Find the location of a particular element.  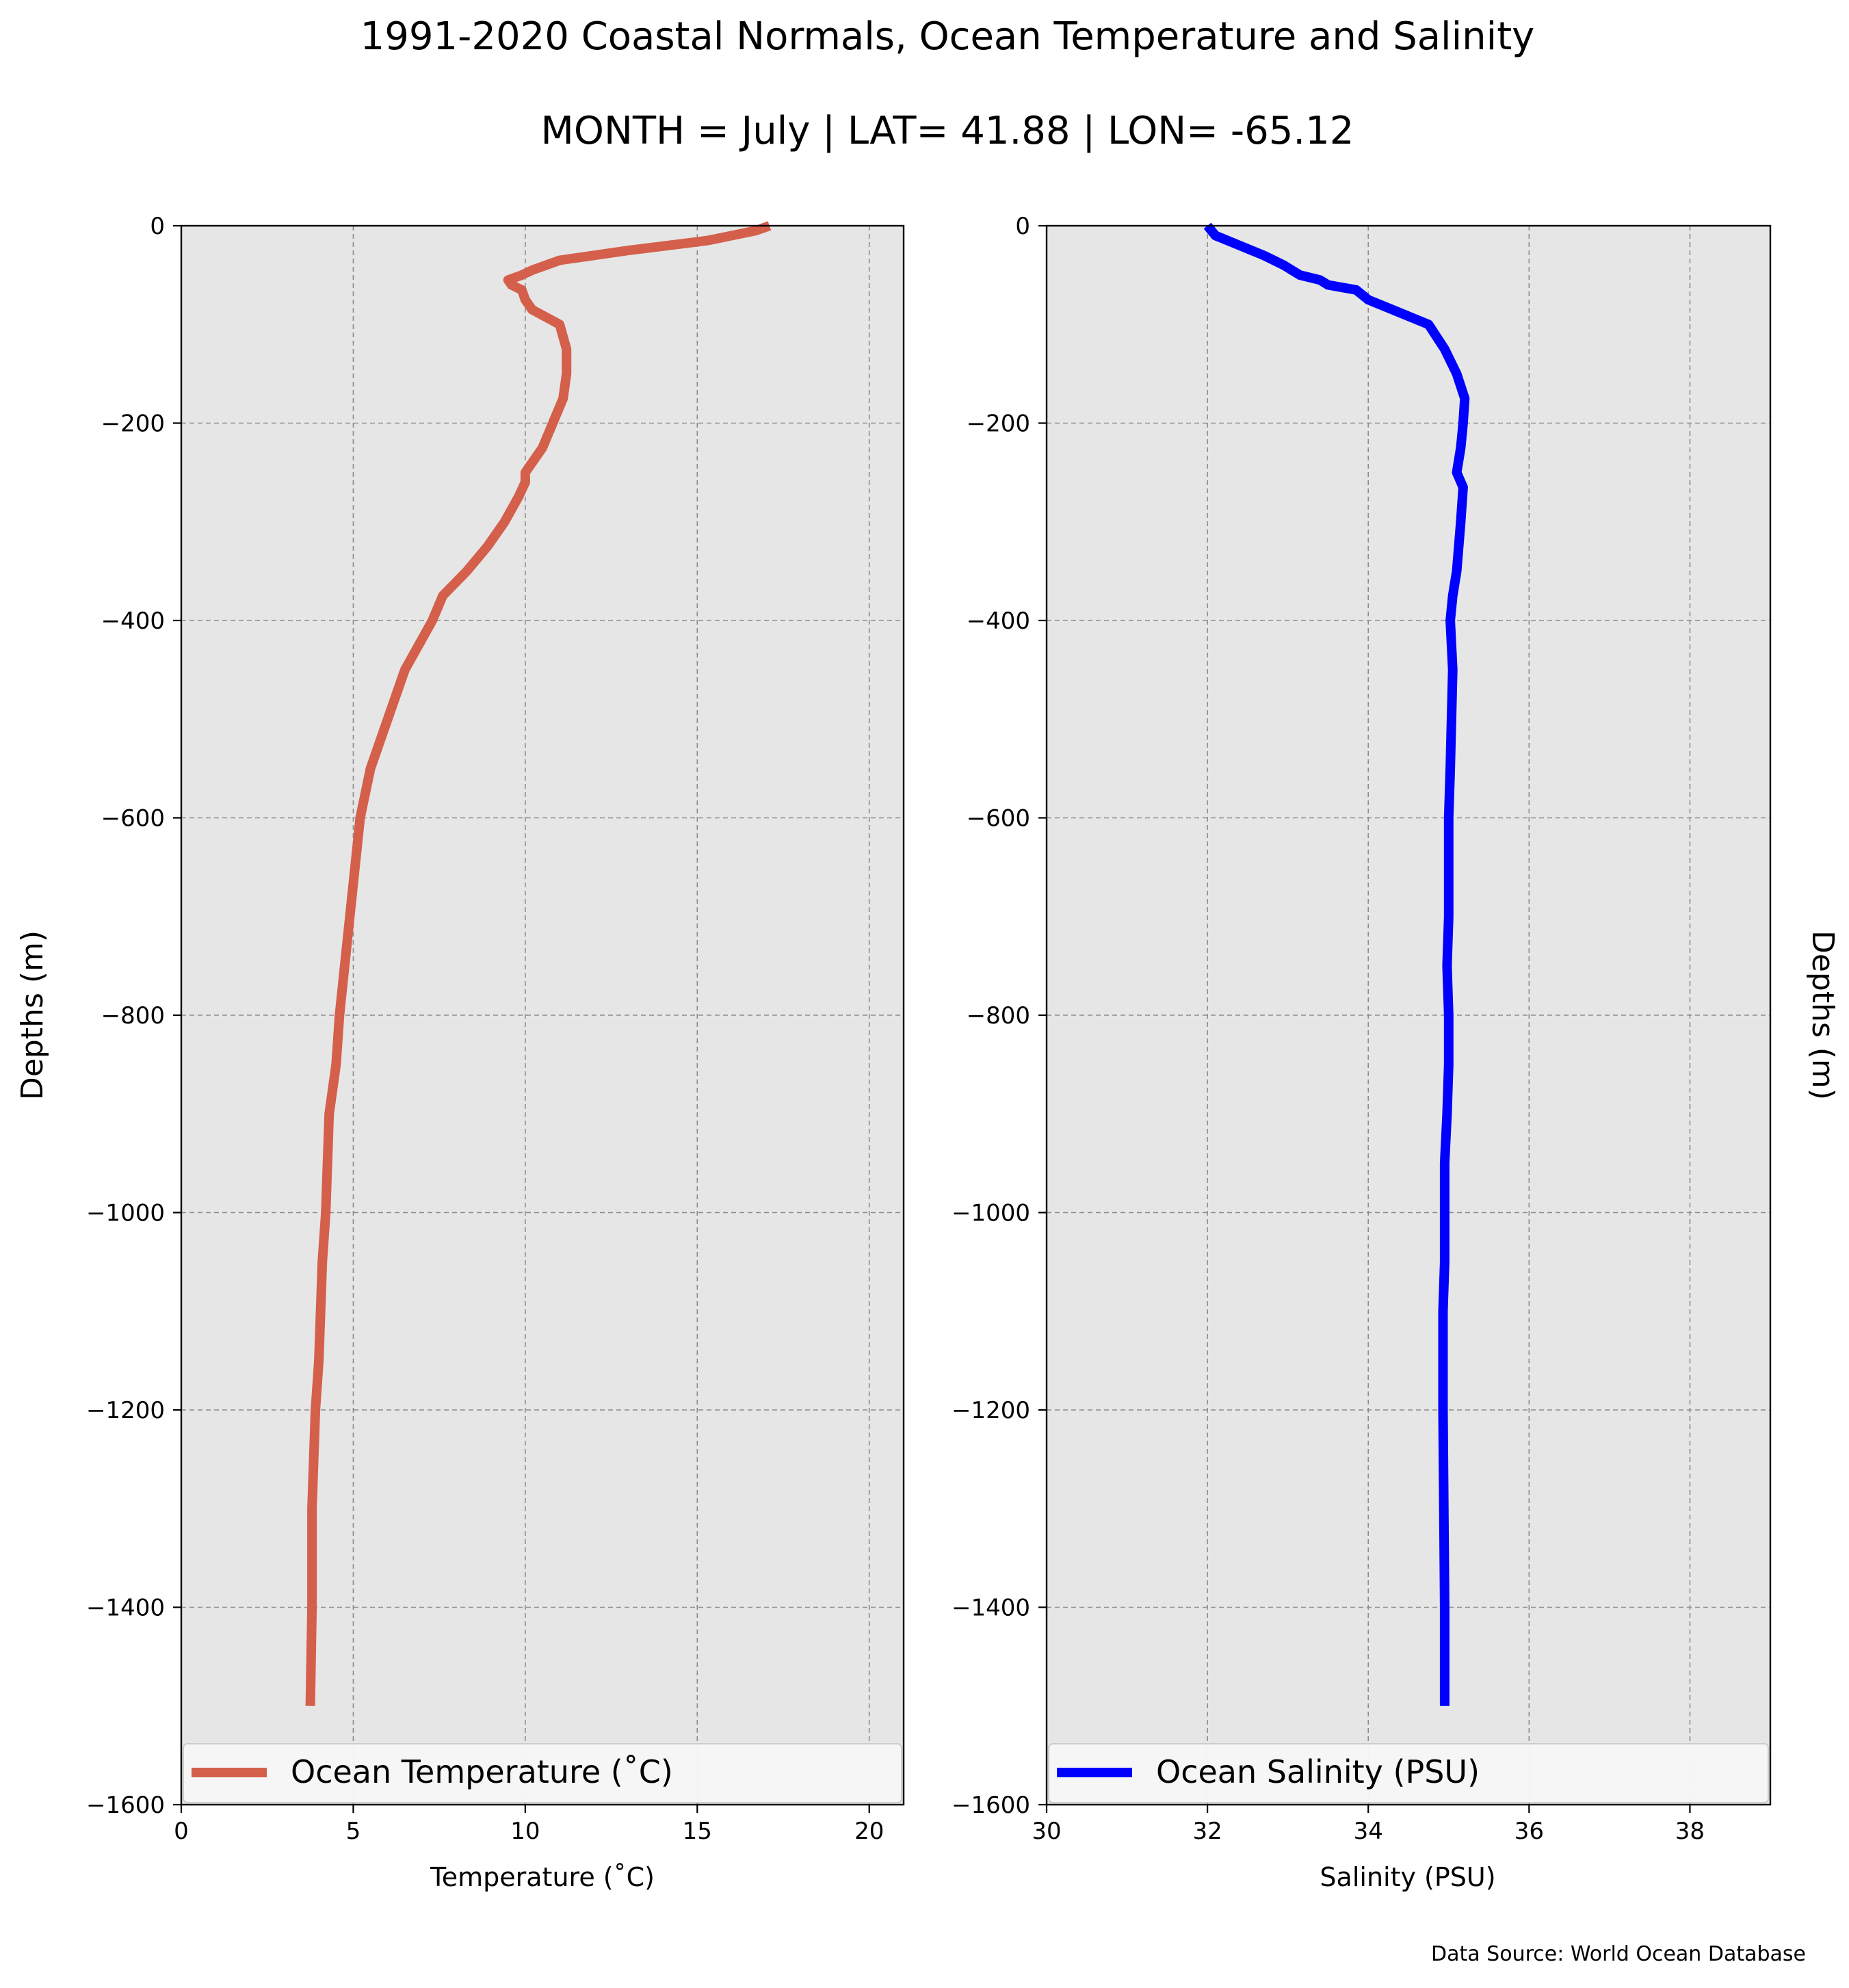

temperature-y-tick-label: −200 is located at coordinates (133, 424).